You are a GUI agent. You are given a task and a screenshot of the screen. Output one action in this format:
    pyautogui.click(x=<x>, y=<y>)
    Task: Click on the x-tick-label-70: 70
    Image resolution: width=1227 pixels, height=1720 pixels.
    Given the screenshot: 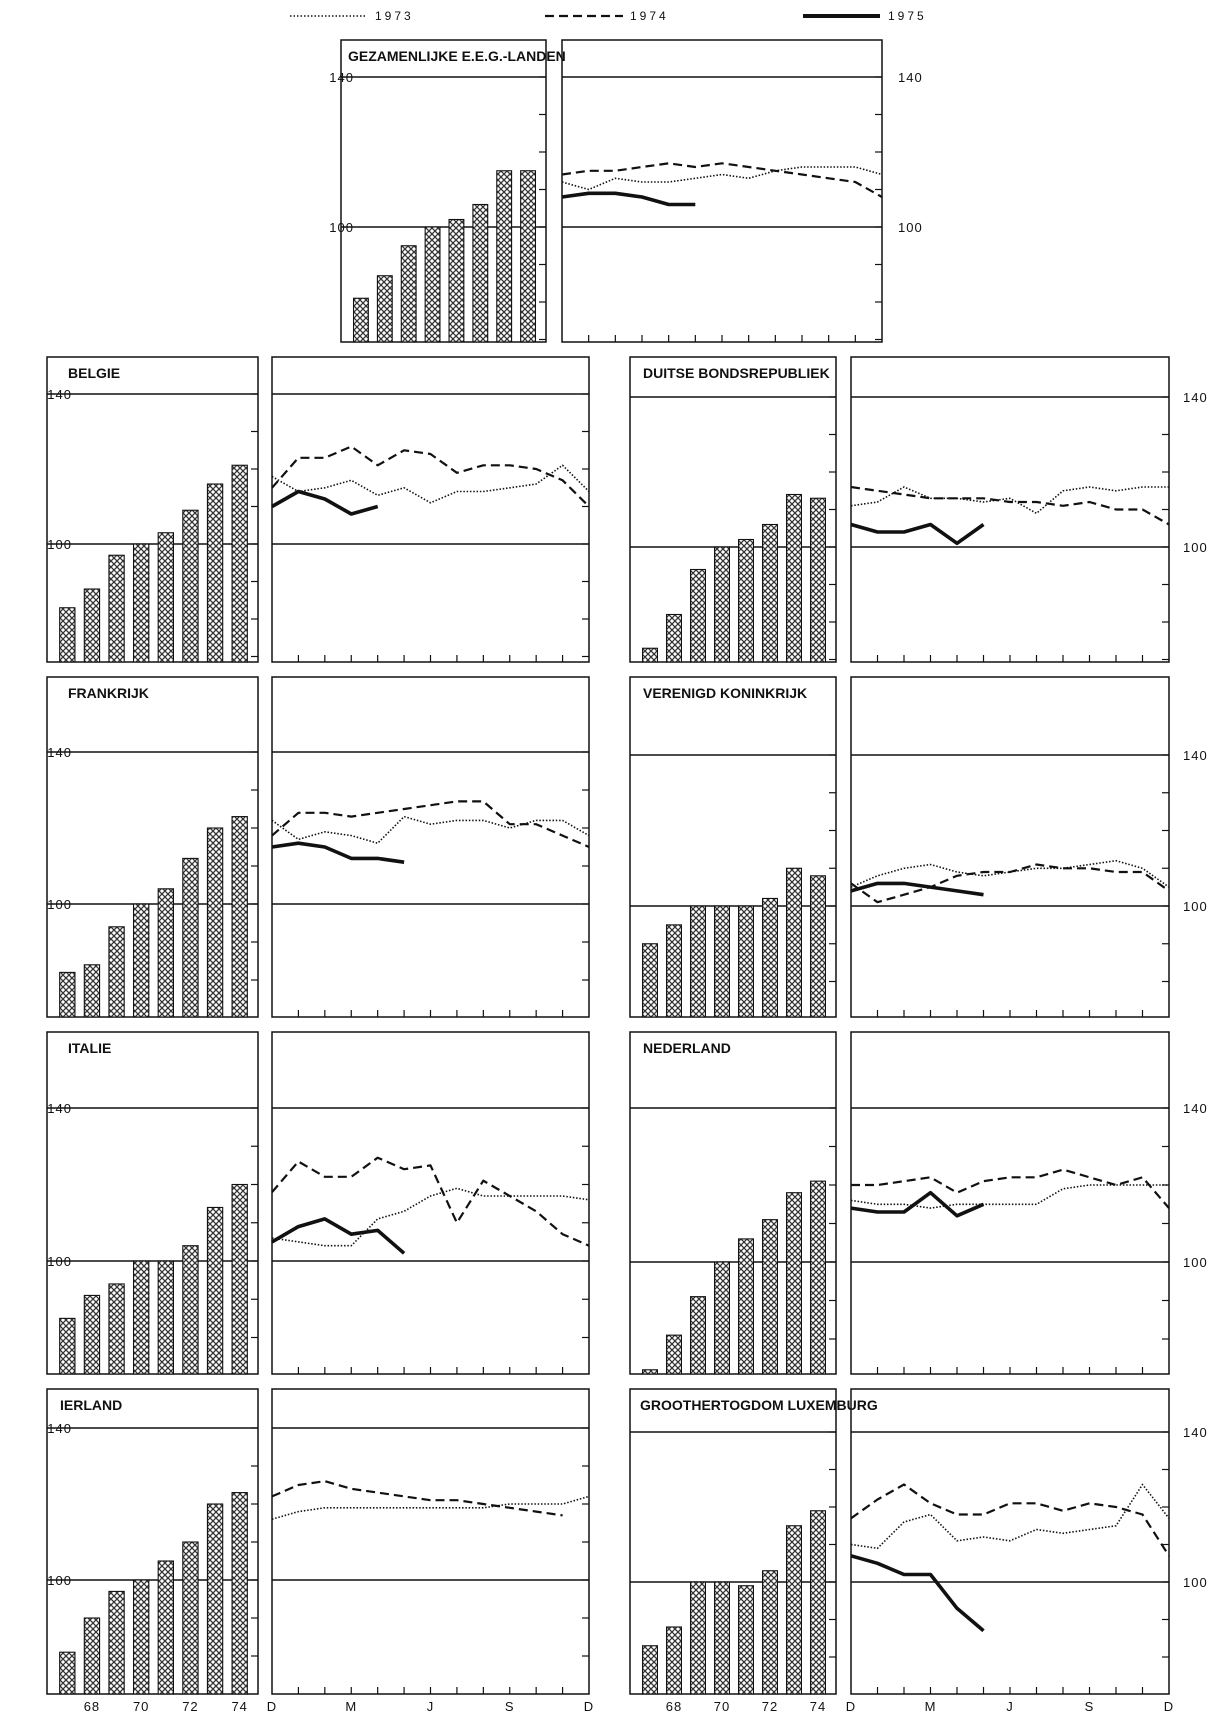 What is the action you would take?
    pyautogui.click(x=141, y=1706)
    